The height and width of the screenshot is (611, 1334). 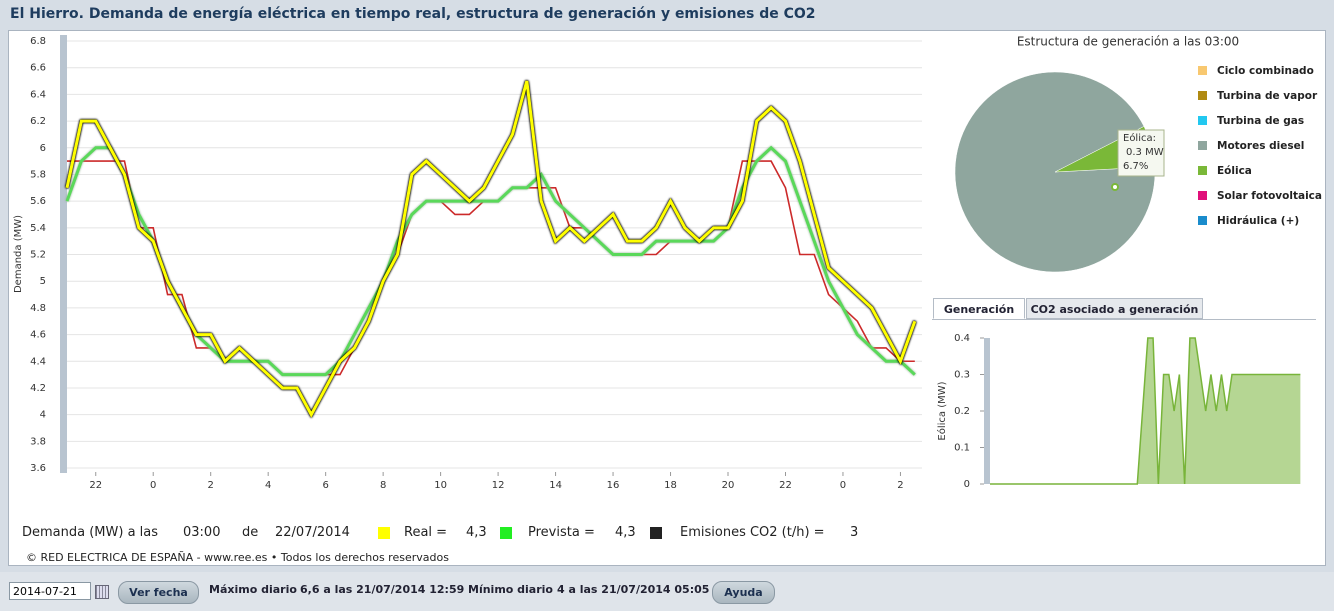 What do you see at coordinates (202, 532) in the screenshot?
I see `readout-time: 03:00` at bounding box center [202, 532].